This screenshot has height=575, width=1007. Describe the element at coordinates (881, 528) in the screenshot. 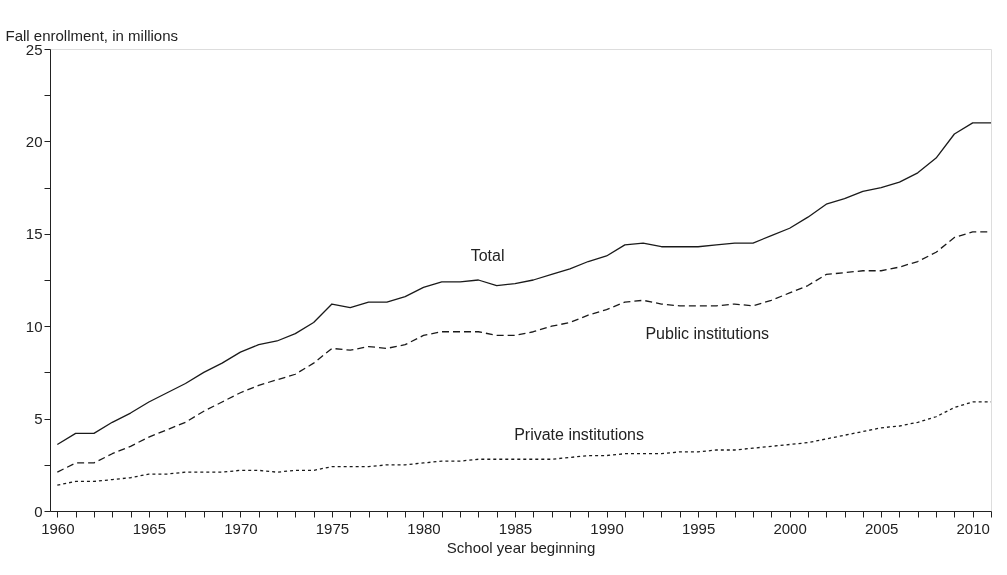

I see `x-tick-label: 2005` at that location.